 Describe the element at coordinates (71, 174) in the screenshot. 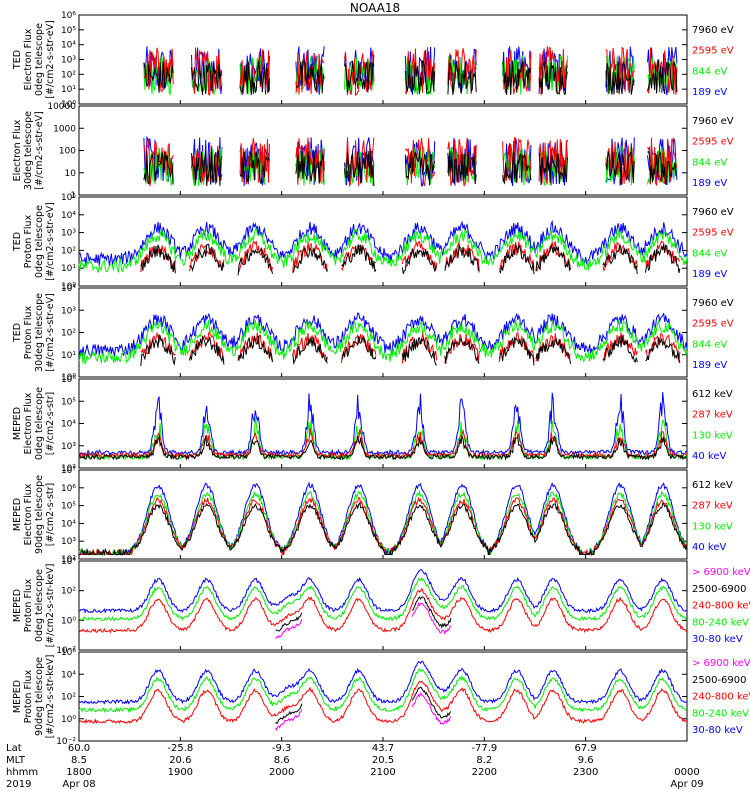

I see `y-tick-label: 10` at that location.